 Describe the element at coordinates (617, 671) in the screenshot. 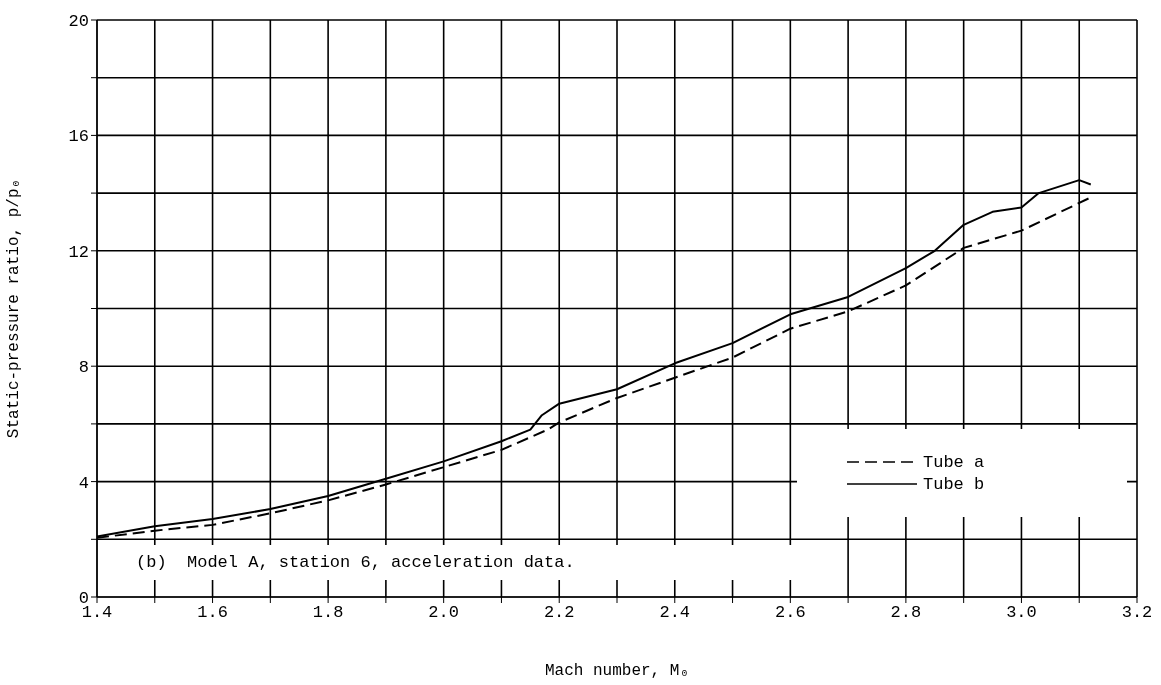

I see `x-axis-title: Mach number, M₀` at that location.